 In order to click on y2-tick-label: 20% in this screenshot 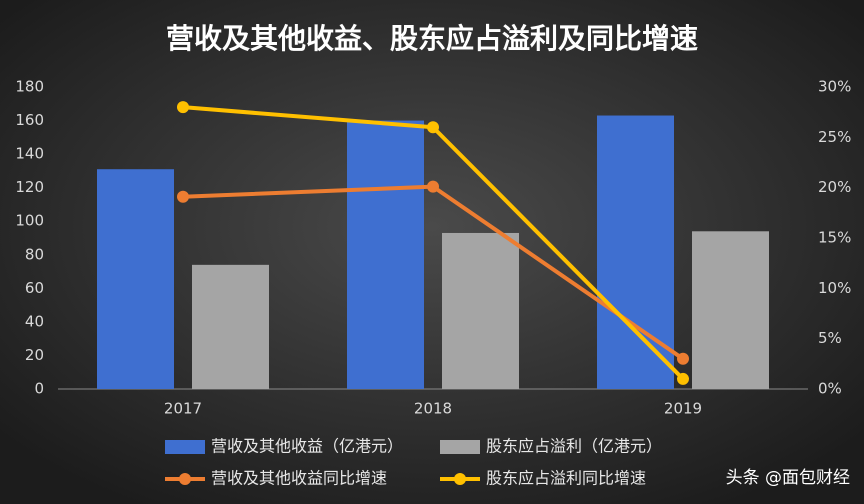, I will do `click(834, 187)`.